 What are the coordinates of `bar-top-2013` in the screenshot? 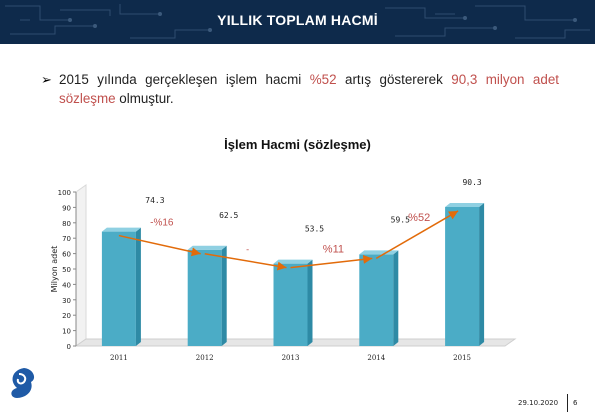 It's located at (293, 261).